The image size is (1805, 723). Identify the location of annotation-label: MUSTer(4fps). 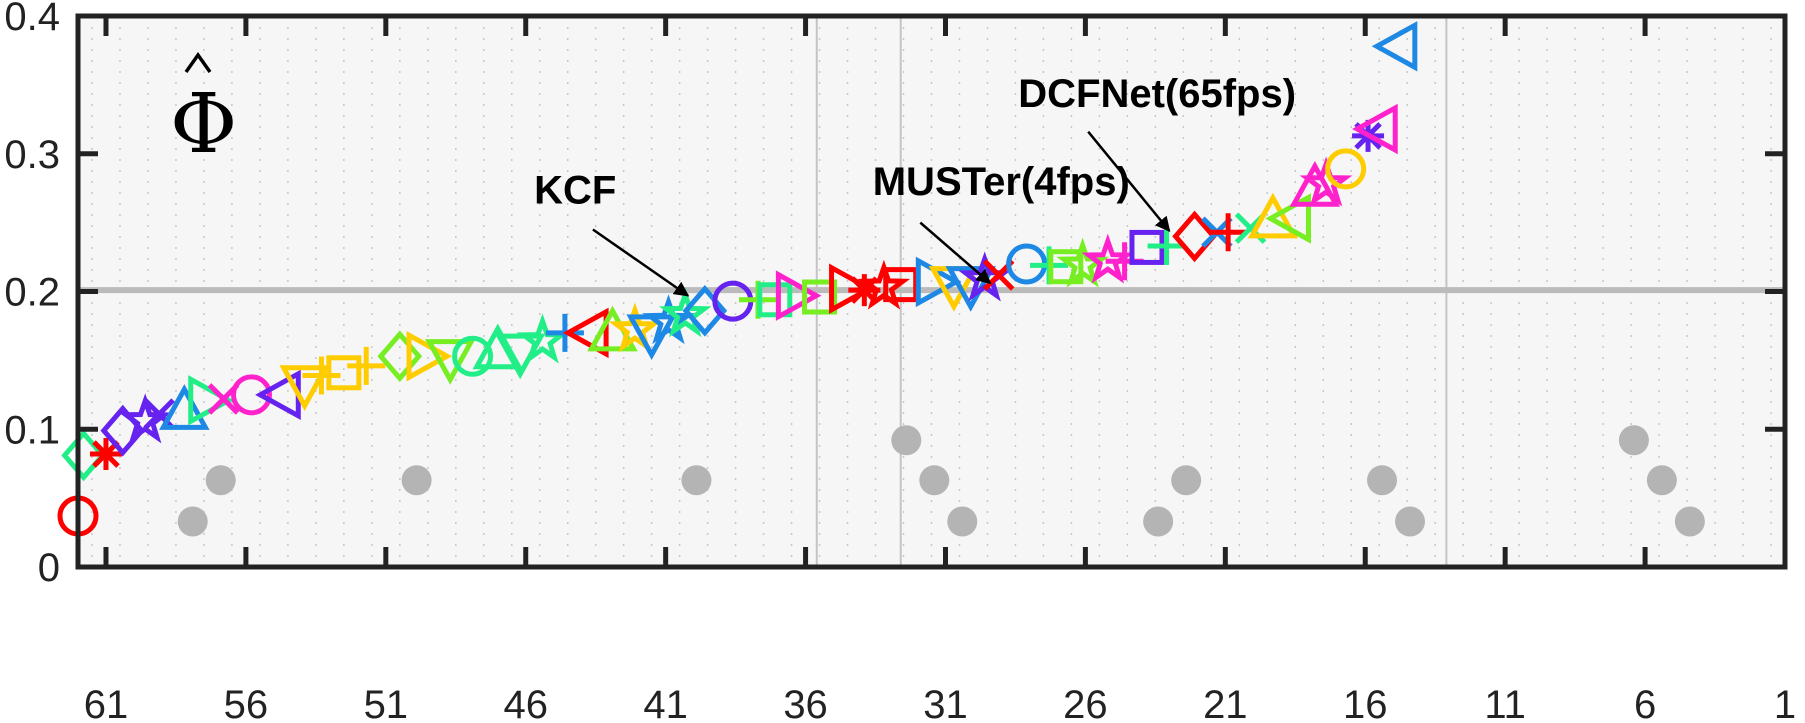
(1001, 182).